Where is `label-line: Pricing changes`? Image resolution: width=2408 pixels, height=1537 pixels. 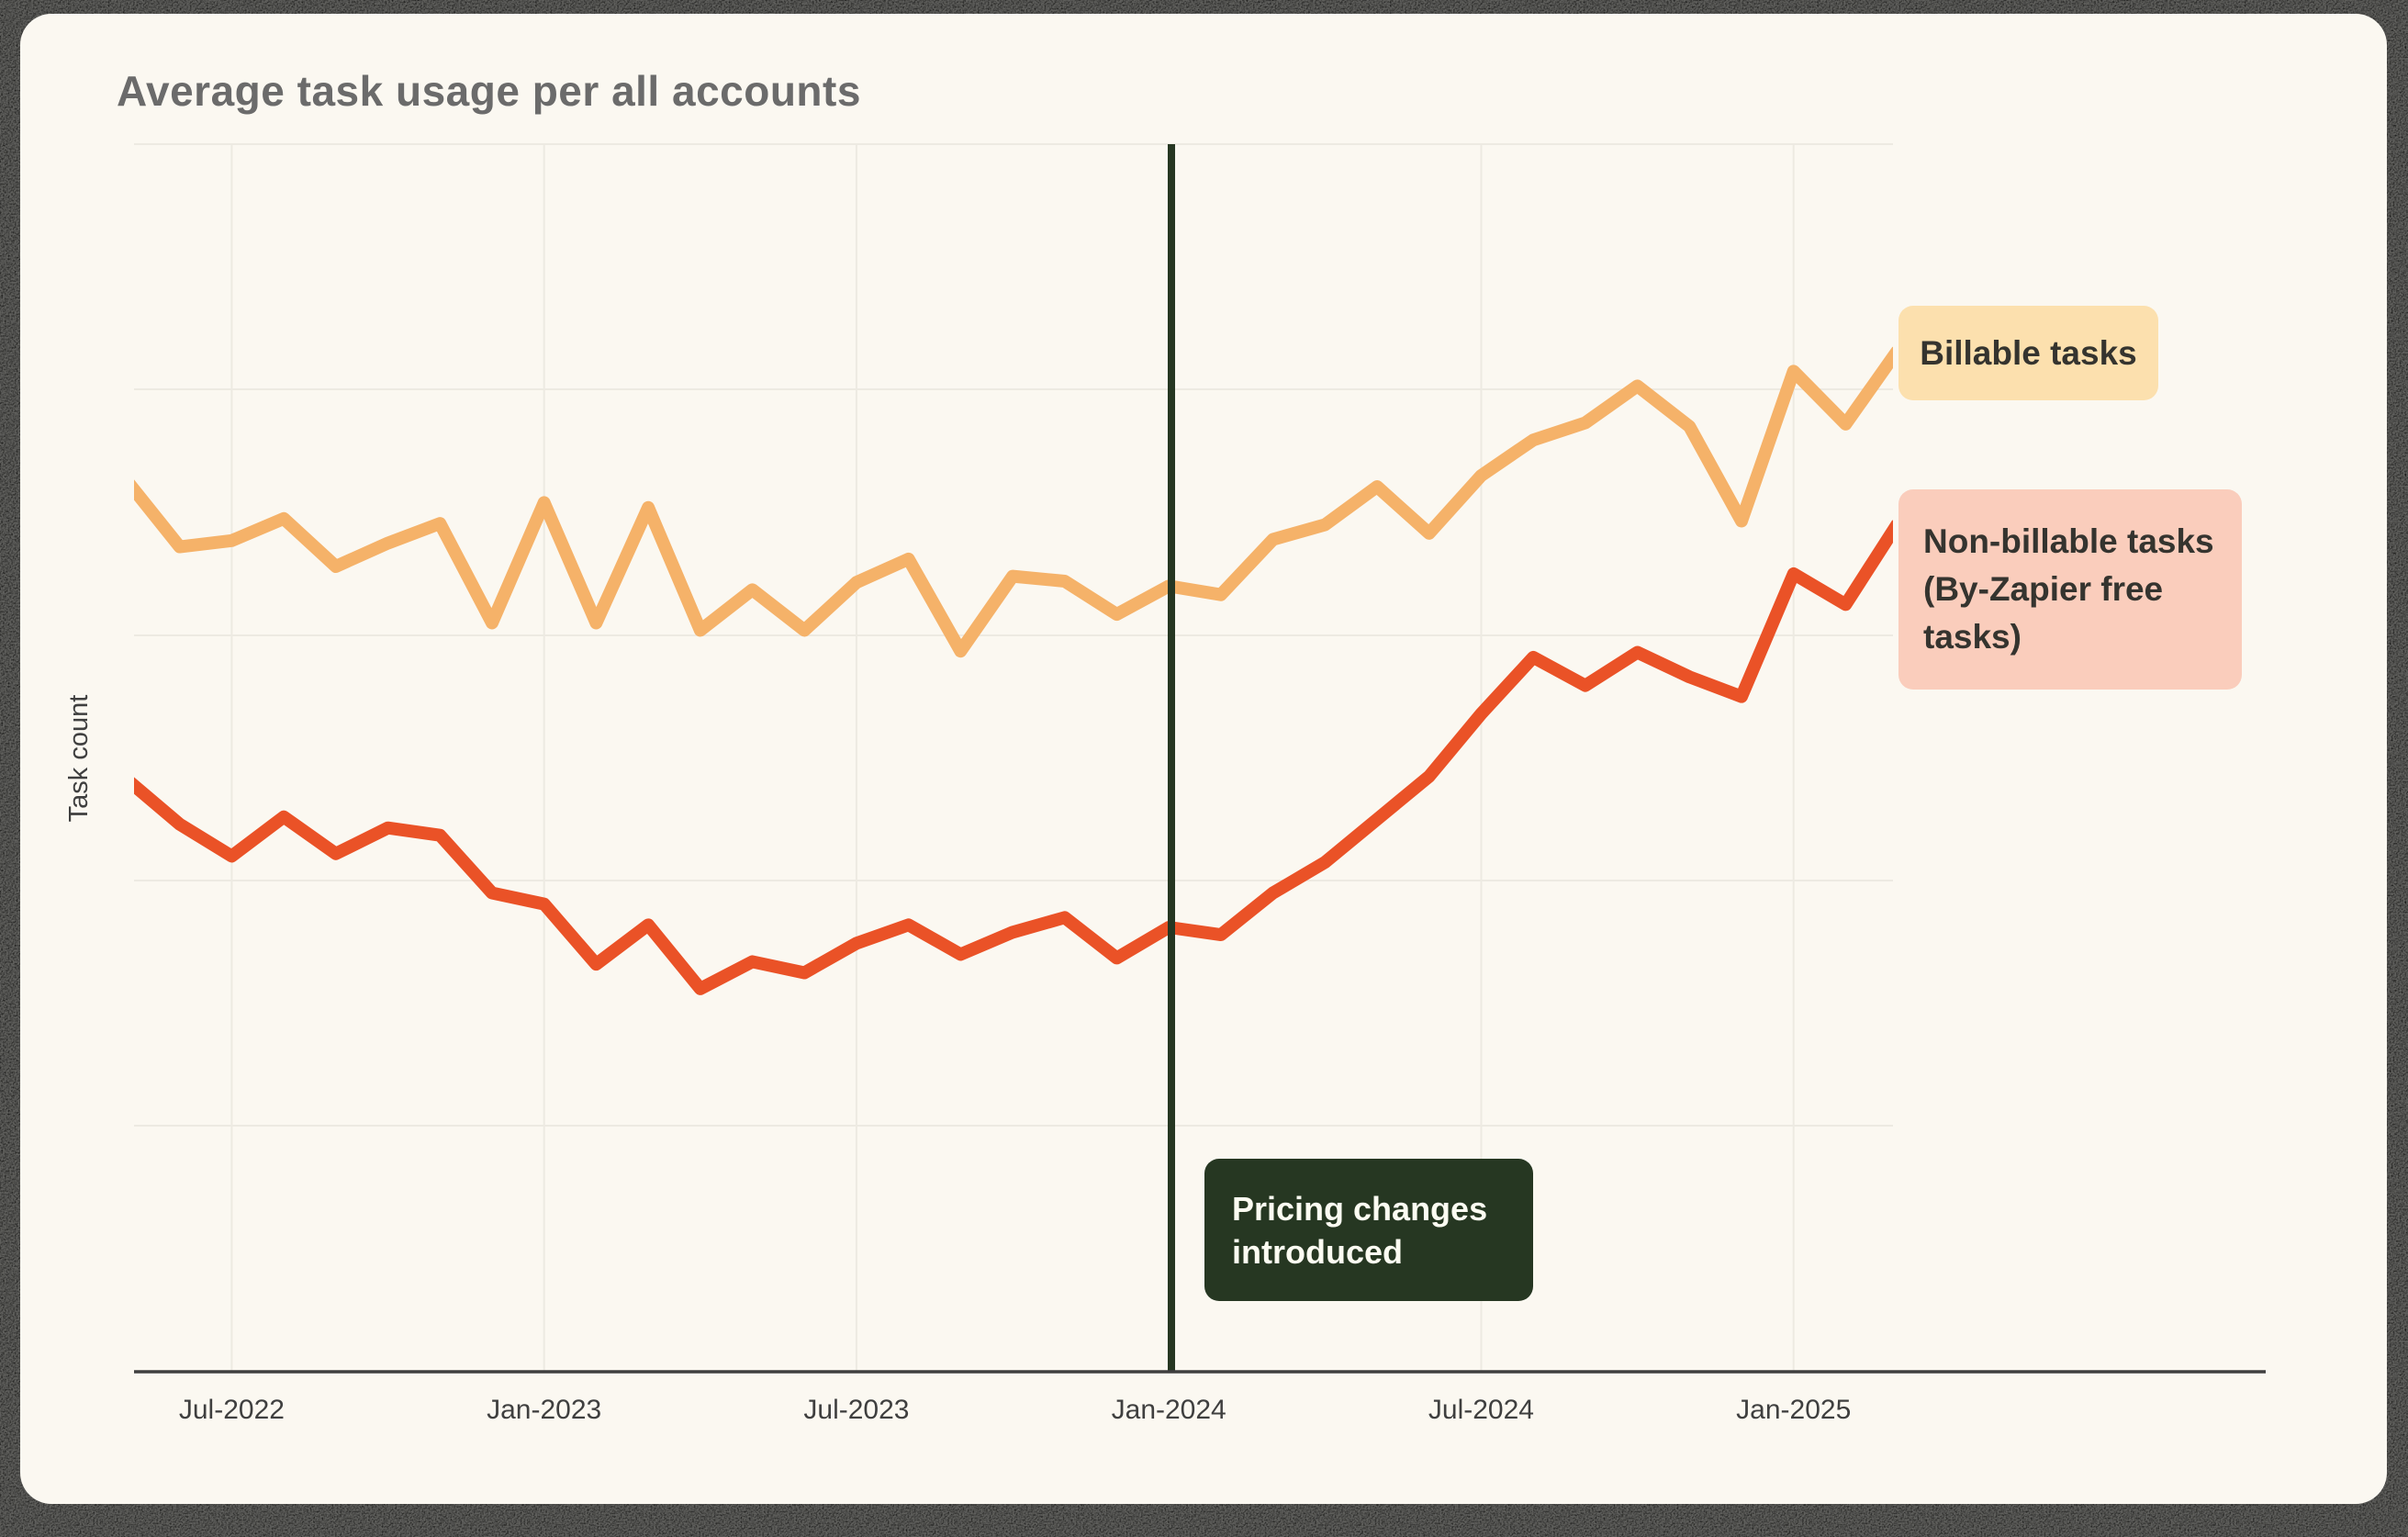
label-line: Pricing changes is located at coordinates (1360, 1209).